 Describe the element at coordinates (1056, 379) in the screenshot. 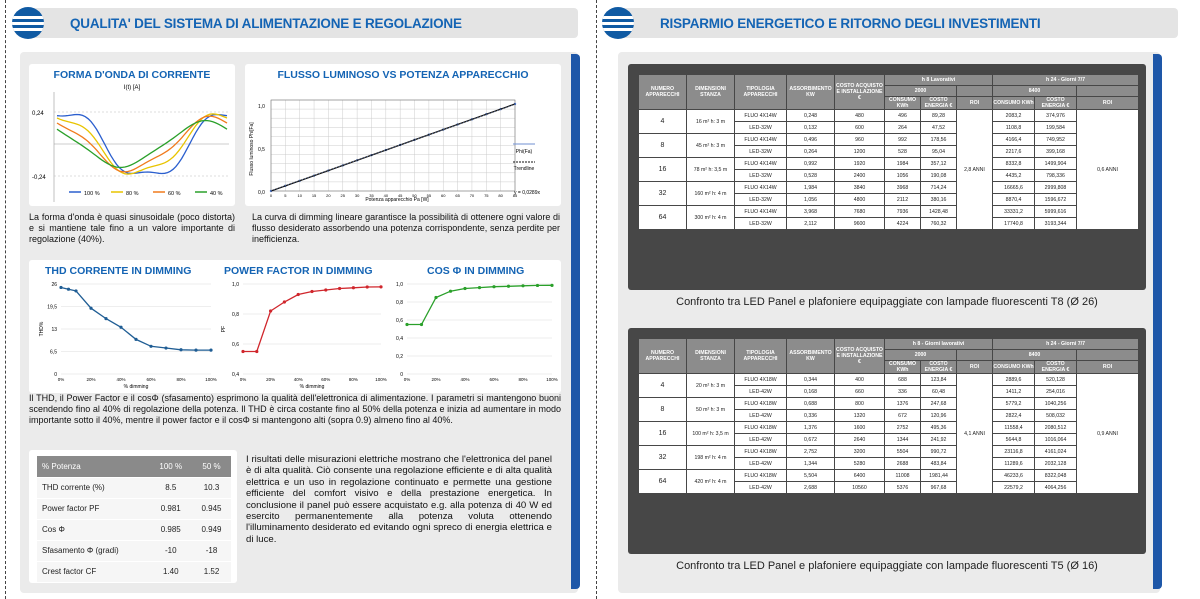

I see `table-cell: 520,128` at that location.